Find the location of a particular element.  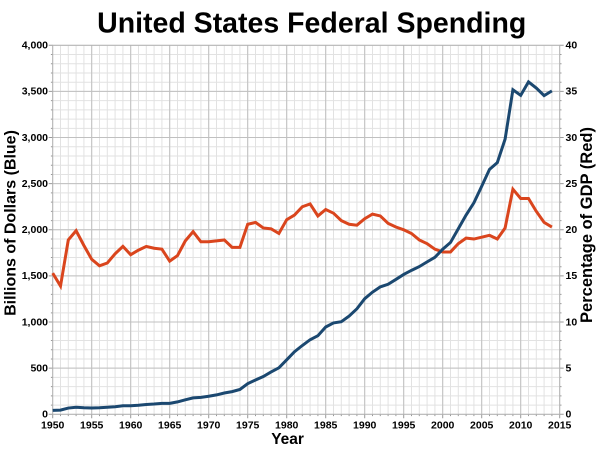

svg-text: 30 is located at coordinates (572, 138).